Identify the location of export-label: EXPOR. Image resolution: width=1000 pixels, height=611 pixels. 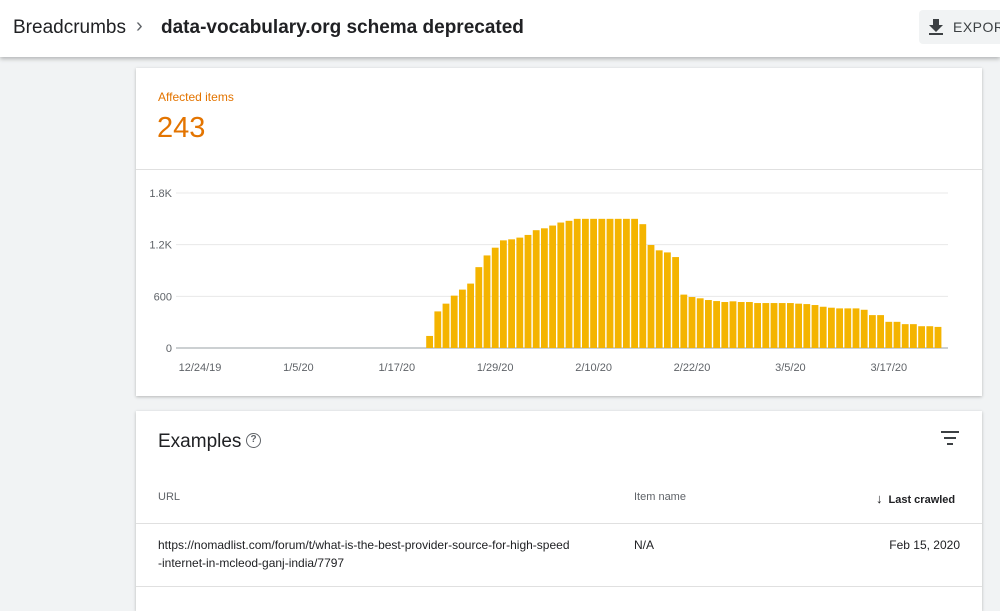
(976, 27).